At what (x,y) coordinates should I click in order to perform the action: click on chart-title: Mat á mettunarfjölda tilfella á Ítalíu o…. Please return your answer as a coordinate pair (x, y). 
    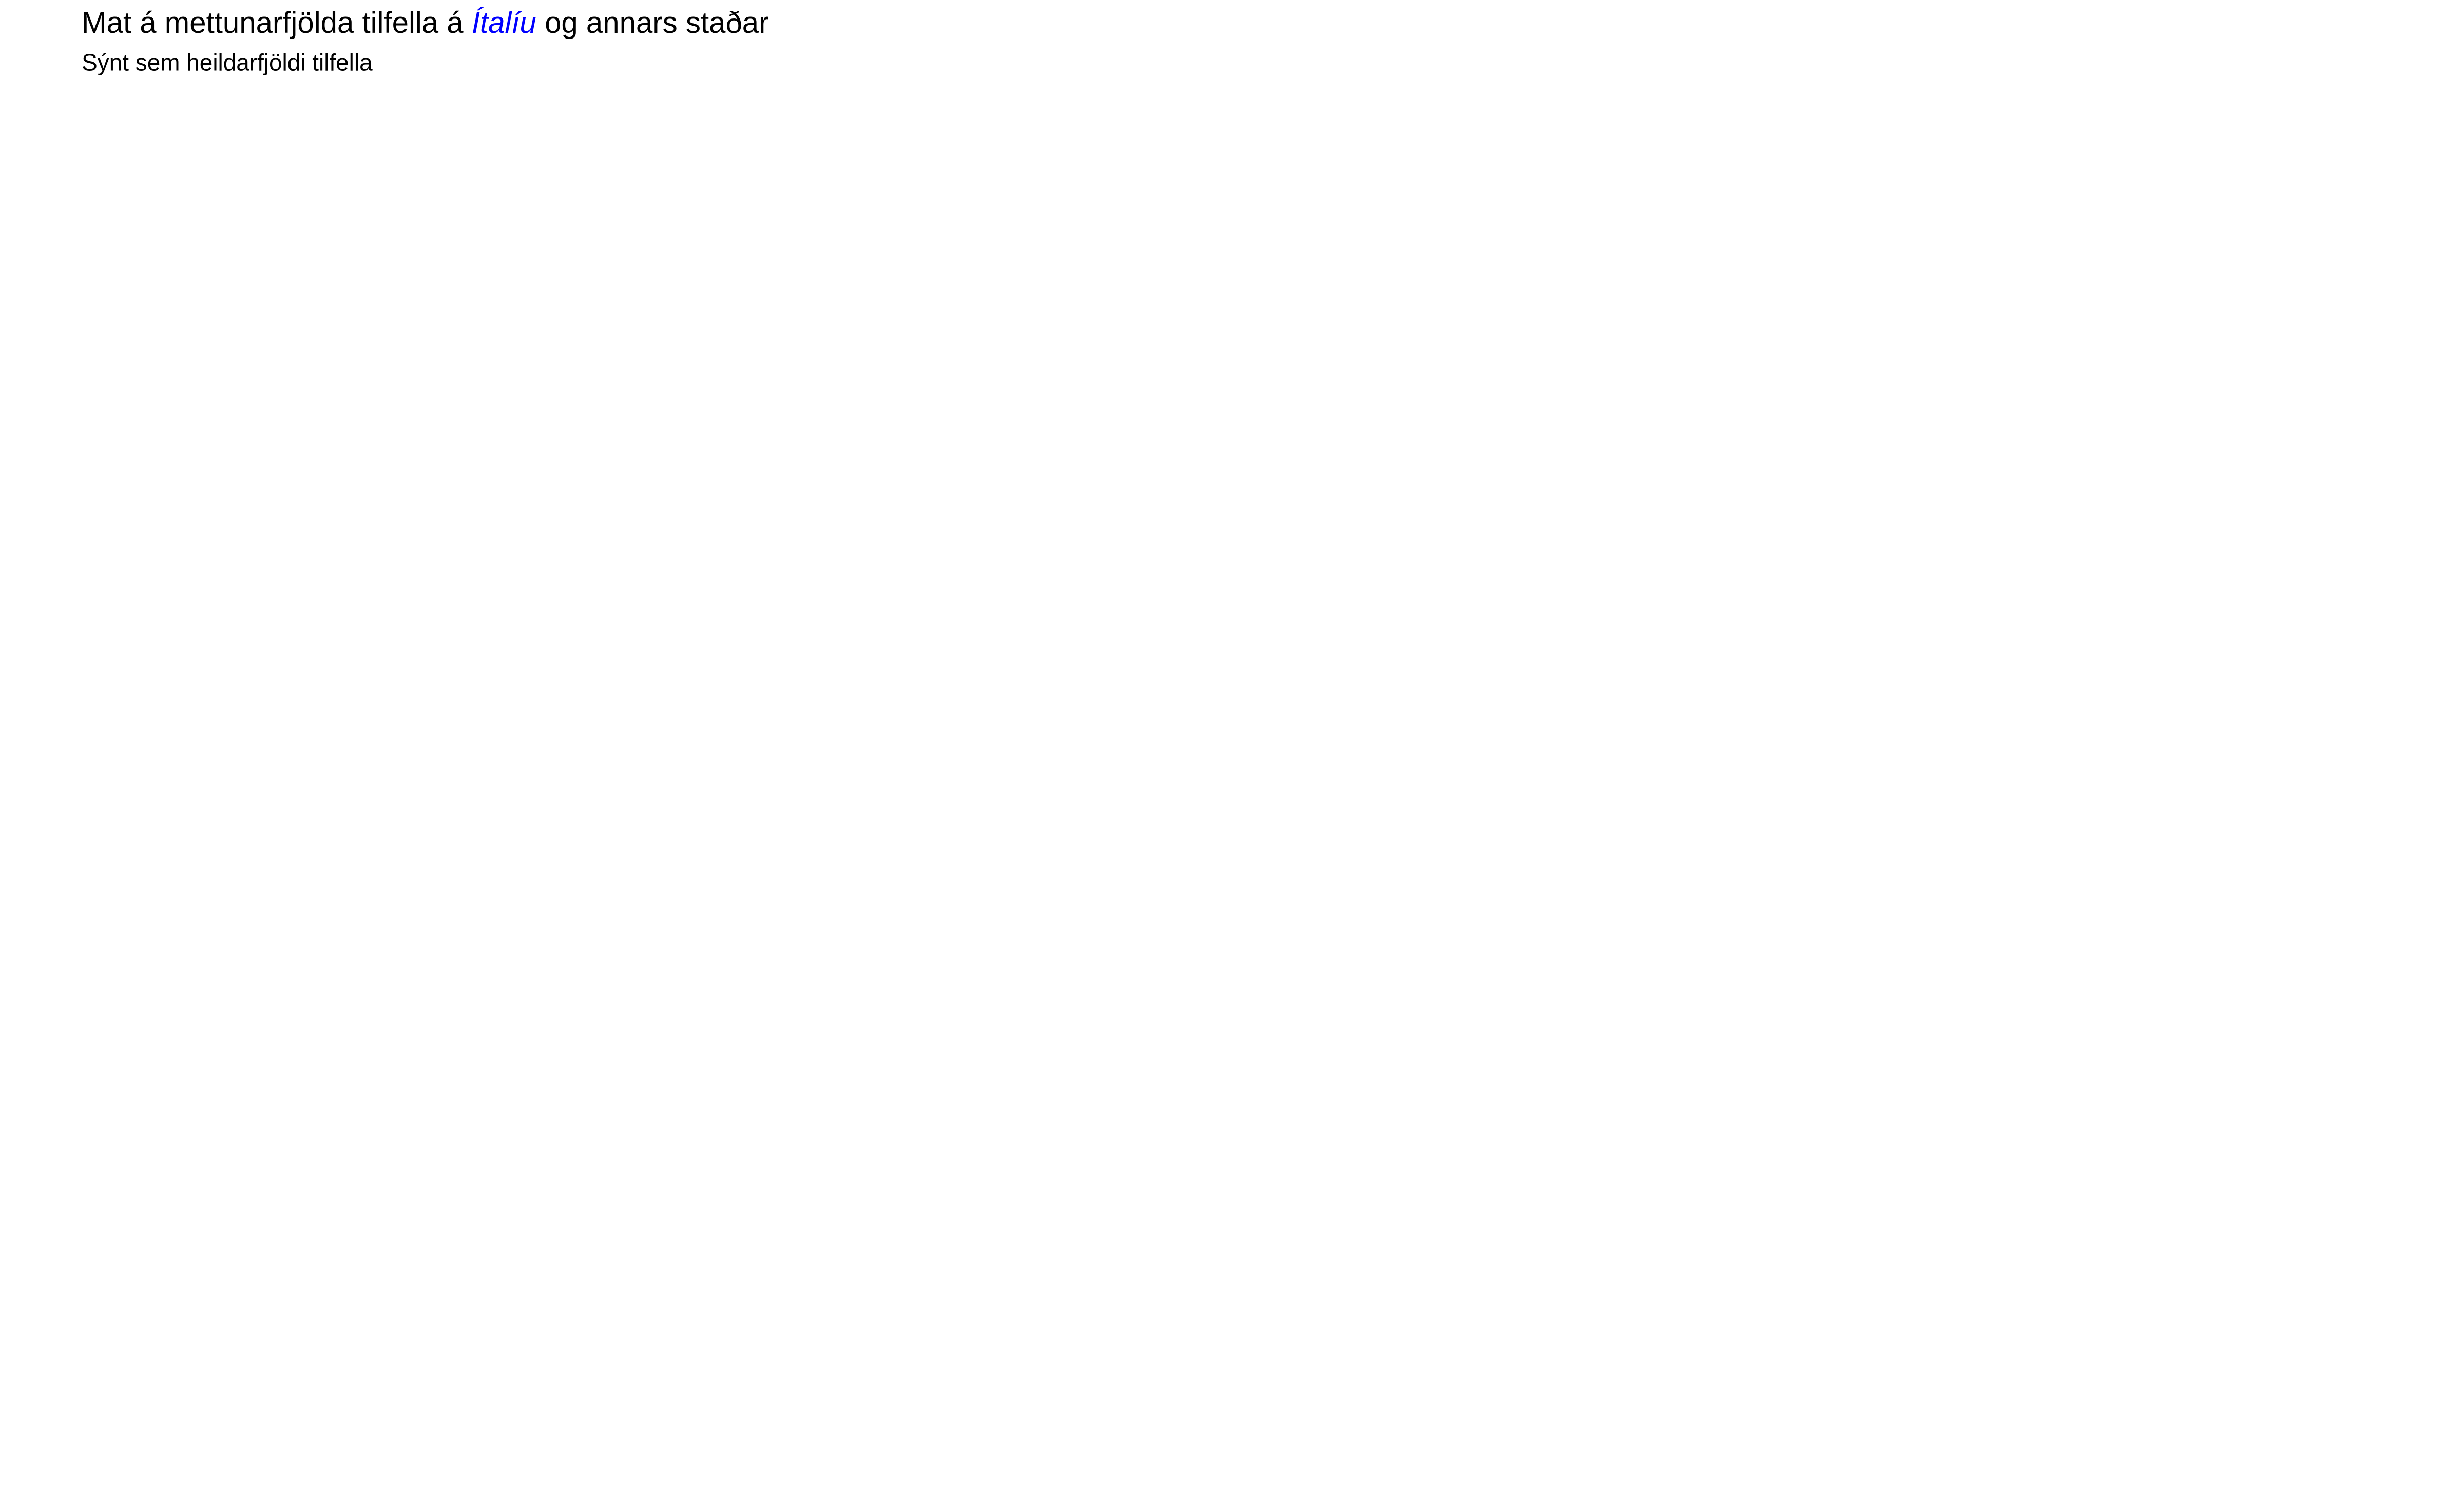
    Looking at the image, I should click on (425, 23).